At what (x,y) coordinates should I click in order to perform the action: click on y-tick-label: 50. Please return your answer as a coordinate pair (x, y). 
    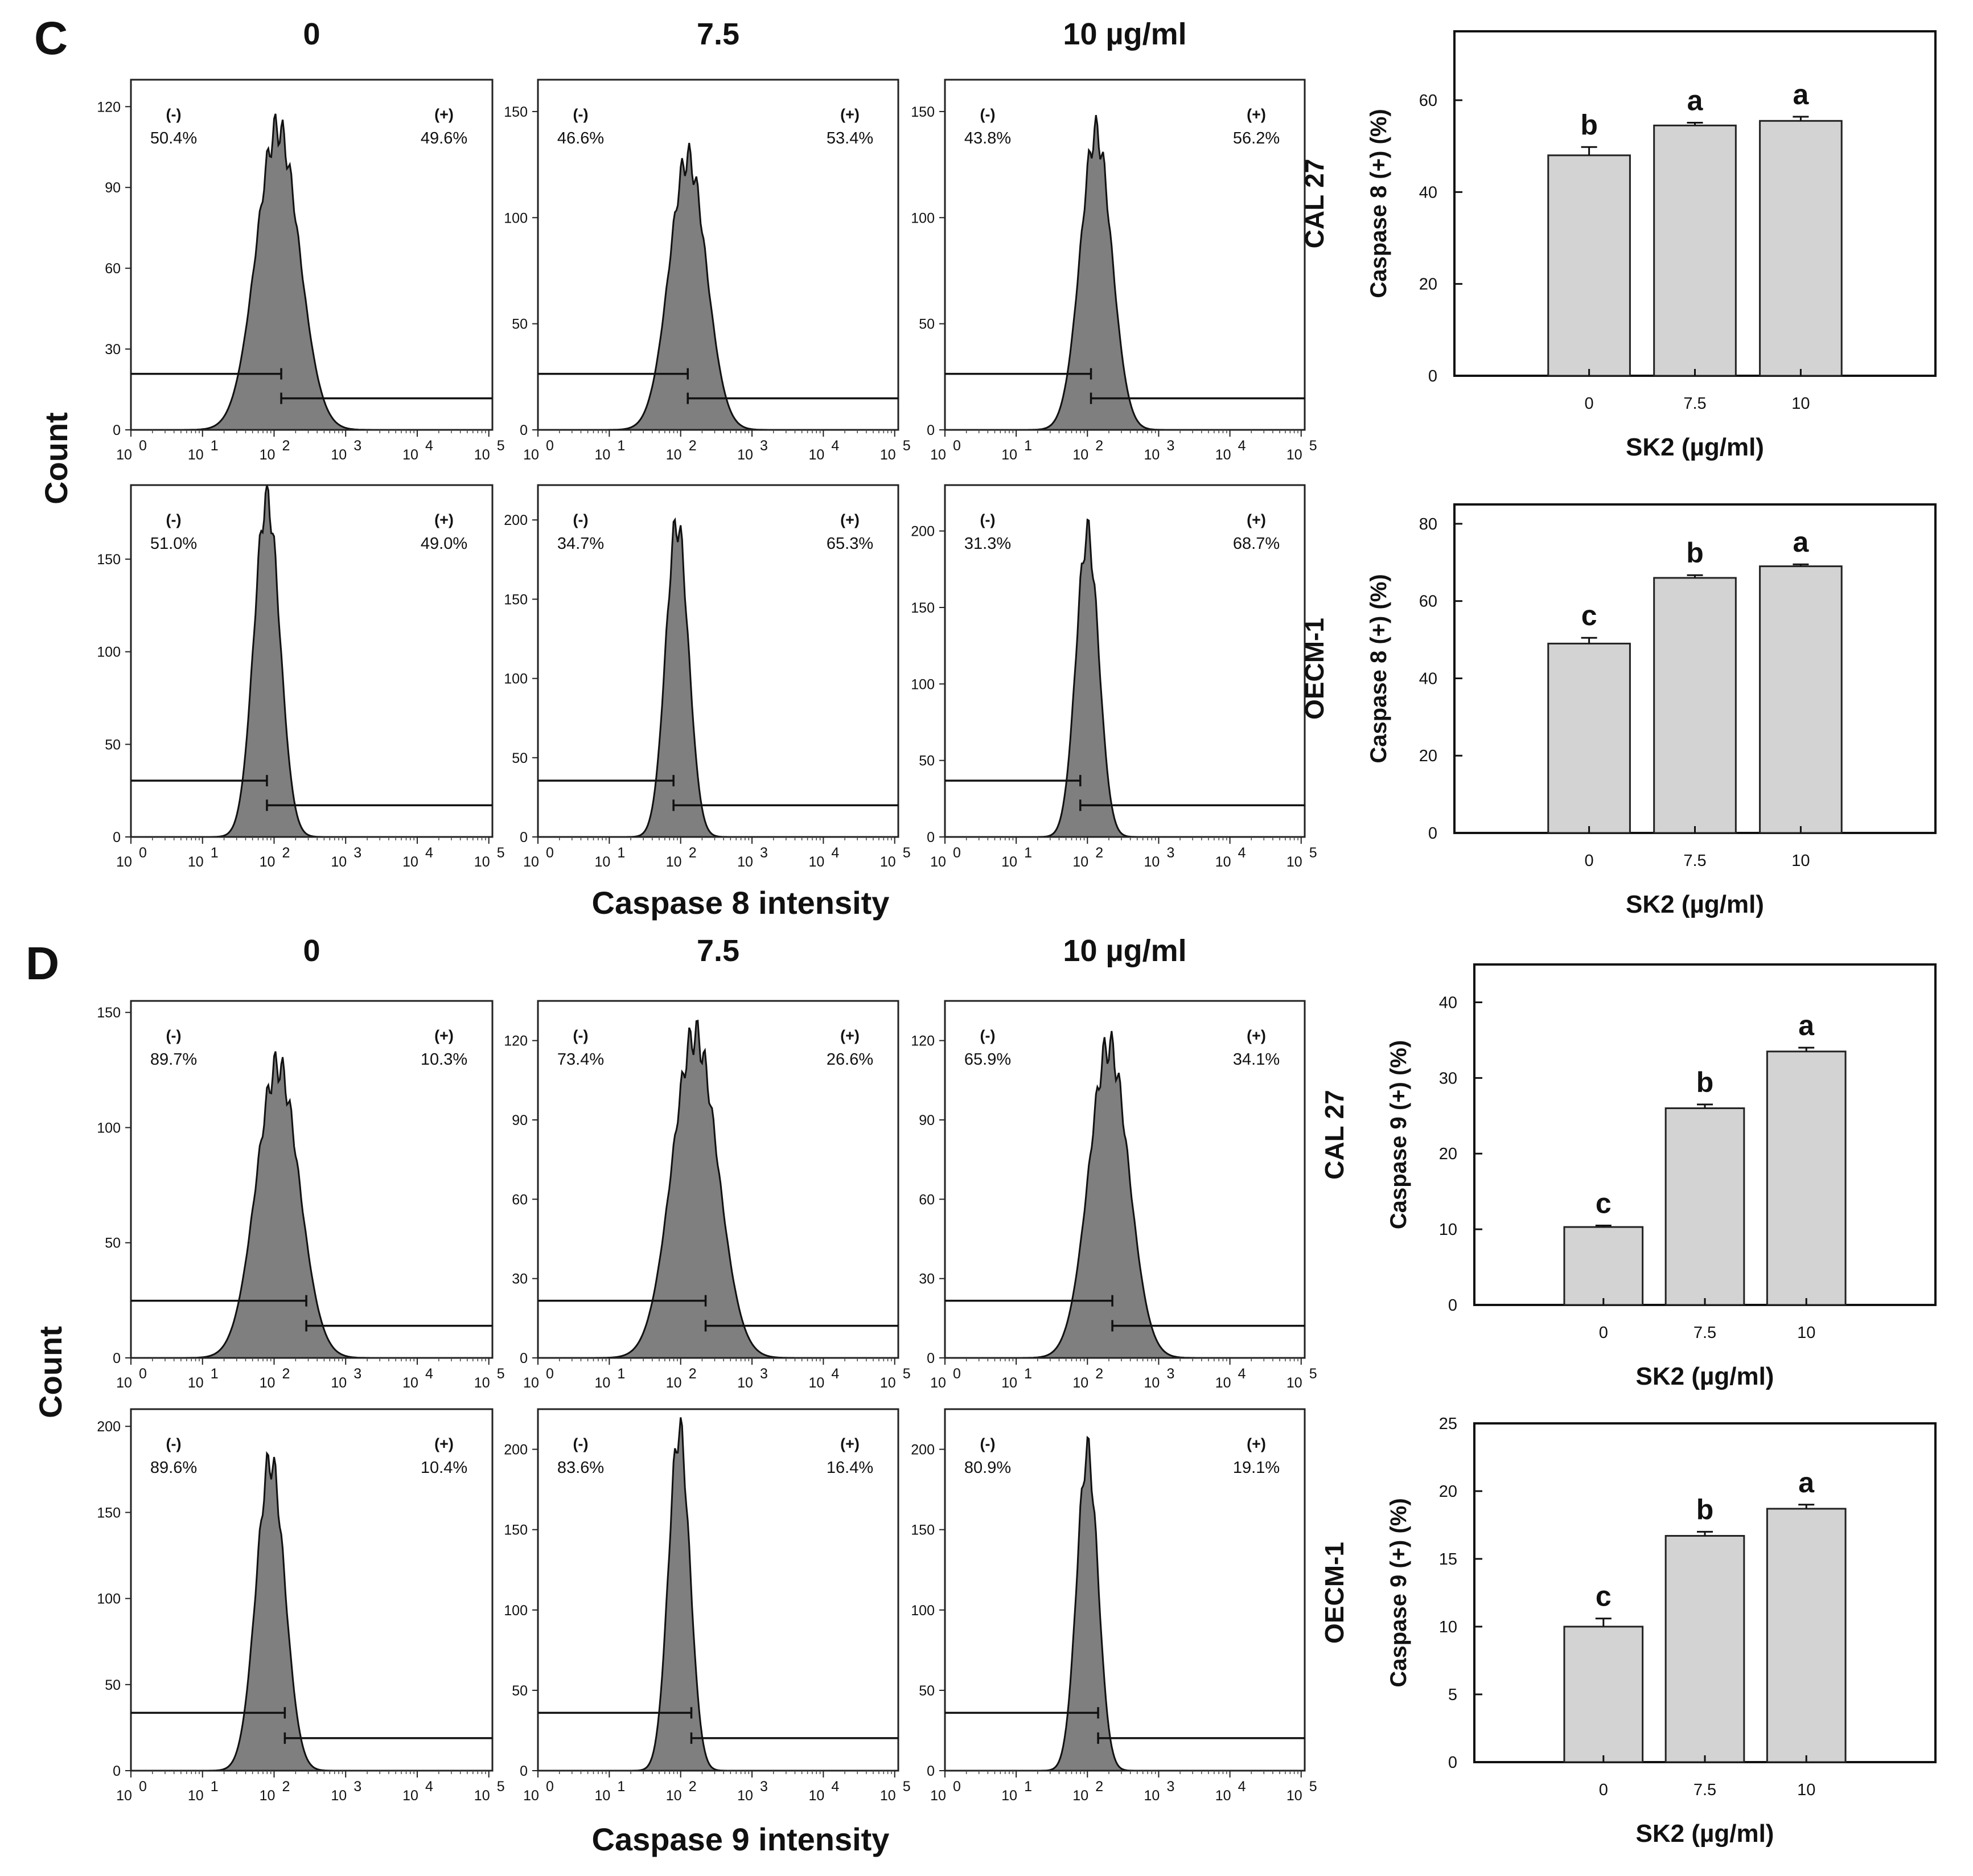
    Looking at the image, I should click on (113, 1243).